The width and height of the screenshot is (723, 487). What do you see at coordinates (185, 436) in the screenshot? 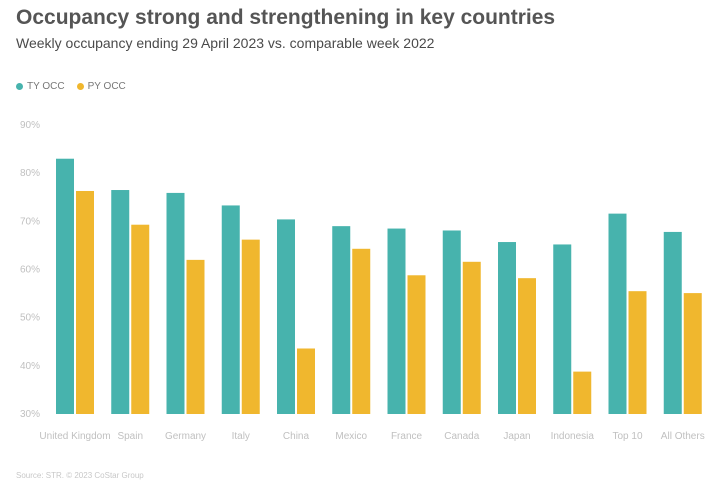
I see `x-tick-label: Germany` at bounding box center [185, 436].